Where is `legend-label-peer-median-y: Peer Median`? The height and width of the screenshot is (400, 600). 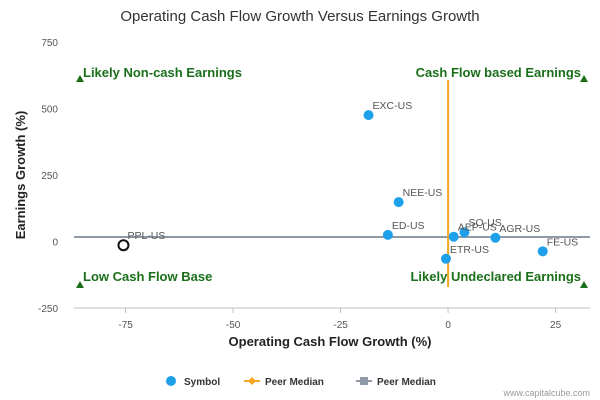 legend-label-peer-median-y: Peer Median is located at coordinates (406, 382).